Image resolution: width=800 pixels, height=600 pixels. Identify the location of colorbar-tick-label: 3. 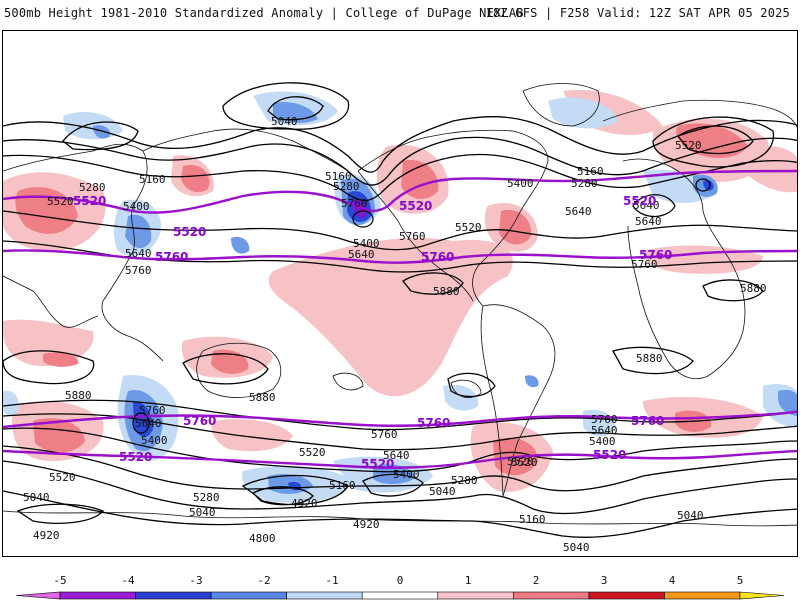
(604, 580).